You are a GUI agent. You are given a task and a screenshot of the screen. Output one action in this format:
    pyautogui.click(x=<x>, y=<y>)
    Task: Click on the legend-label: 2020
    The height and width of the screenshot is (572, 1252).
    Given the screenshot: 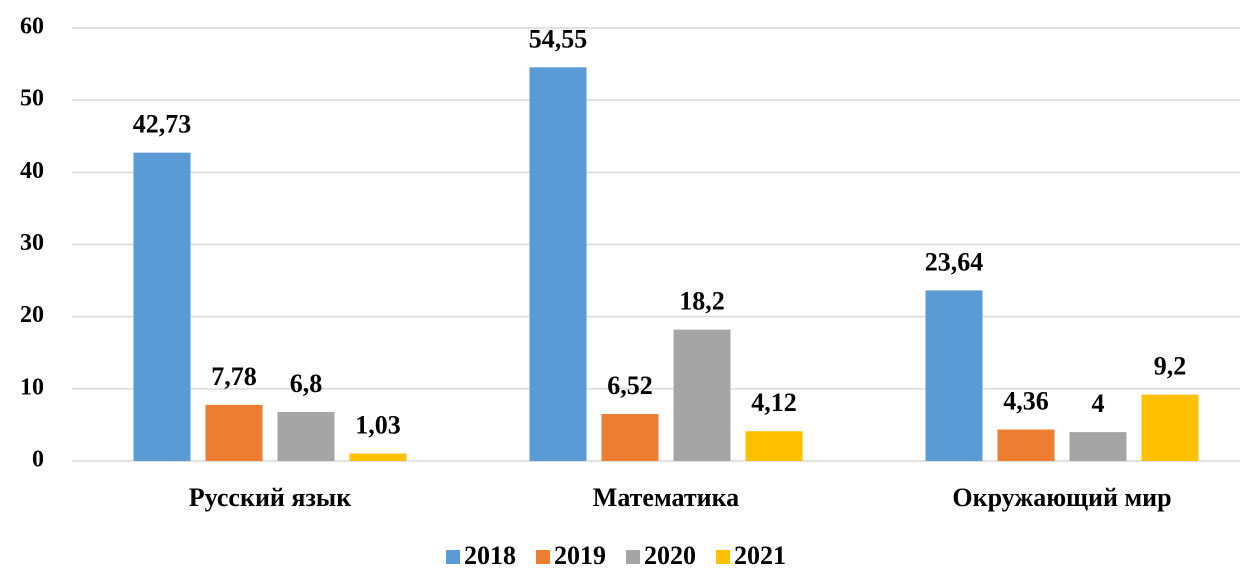 What is the action you would take?
    pyautogui.click(x=670, y=555)
    